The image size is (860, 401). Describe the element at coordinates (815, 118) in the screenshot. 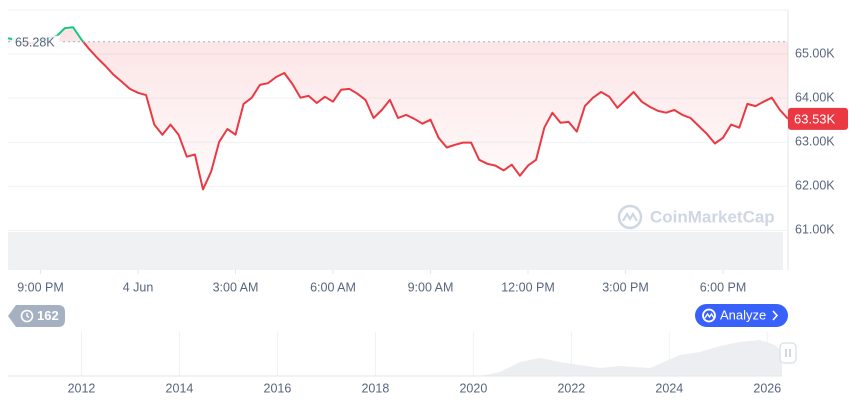

I see `last-price-label: 63.53K` at that location.